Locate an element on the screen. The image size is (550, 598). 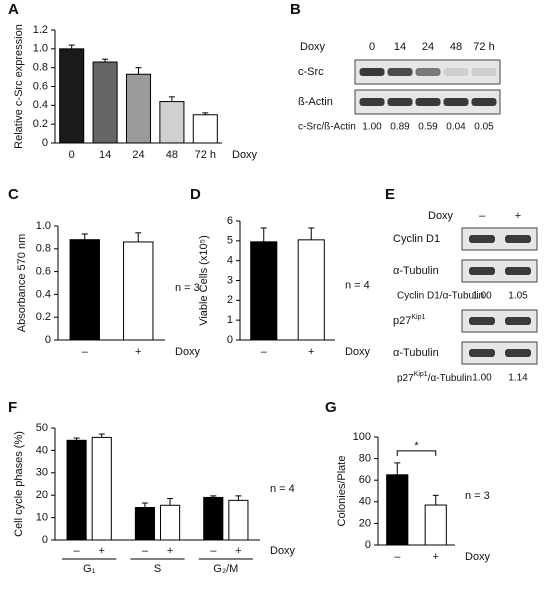
panel-letter: D is located at coordinates (195, 194).